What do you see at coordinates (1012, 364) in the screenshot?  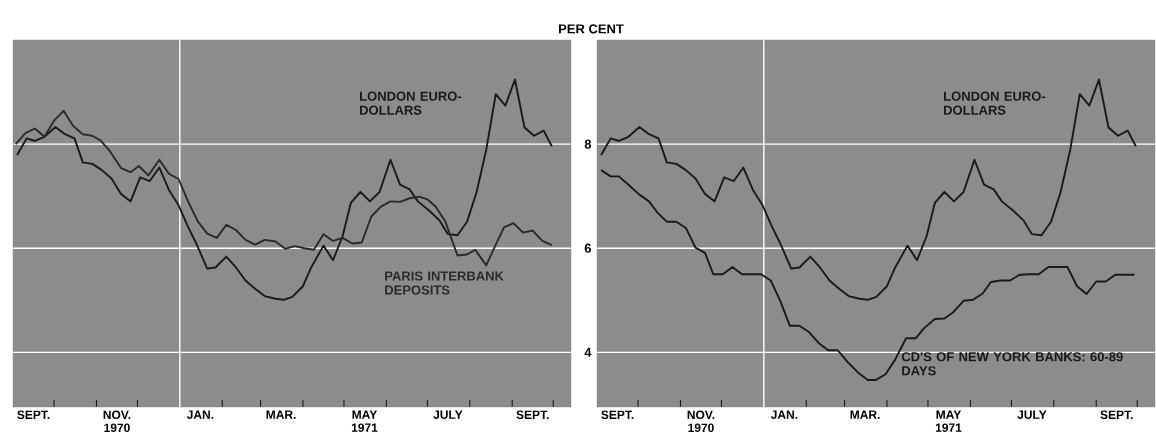 I see `series-label: CD'S OF NEW YORK BANKS: 60-89 DAYS` at bounding box center [1012, 364].